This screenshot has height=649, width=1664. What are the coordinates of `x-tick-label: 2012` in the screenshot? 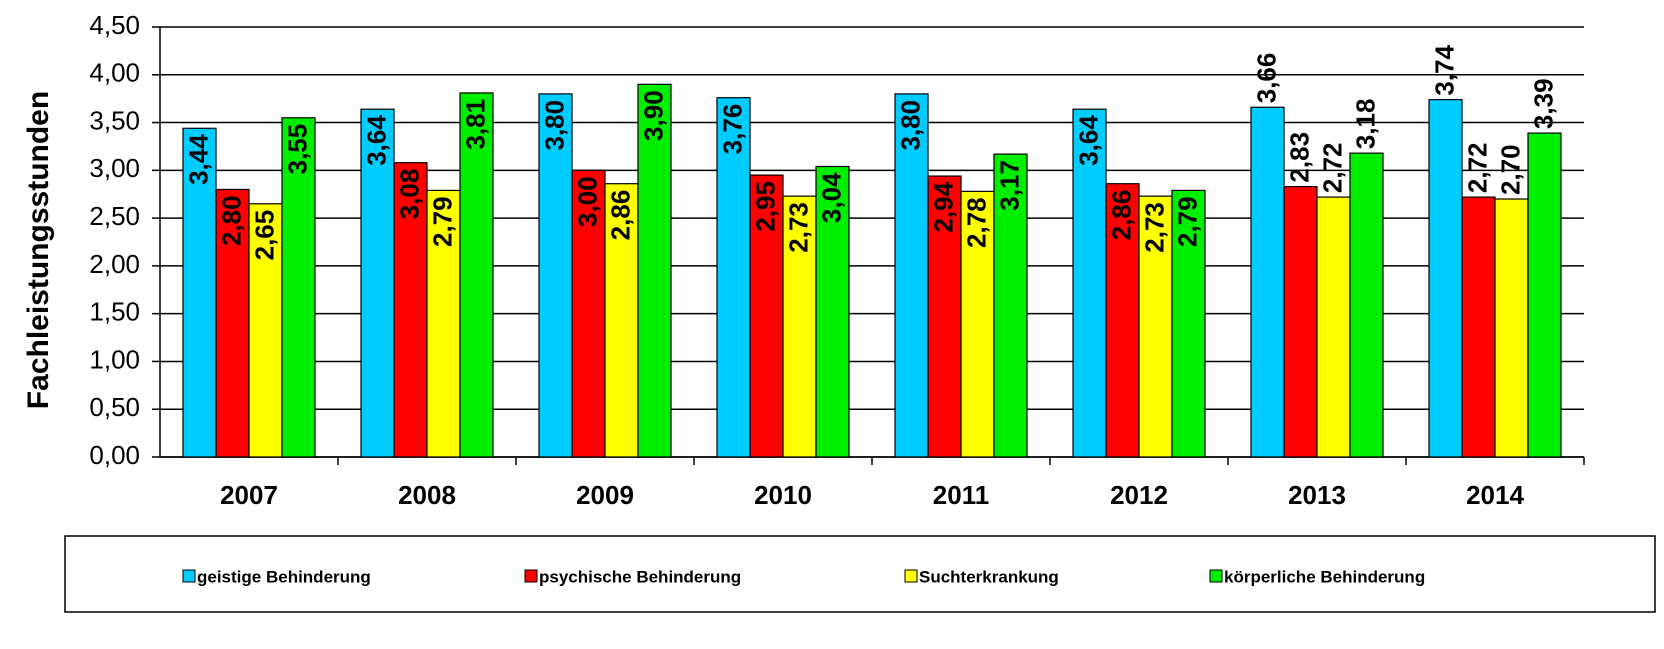 It's located at (1139, 495).